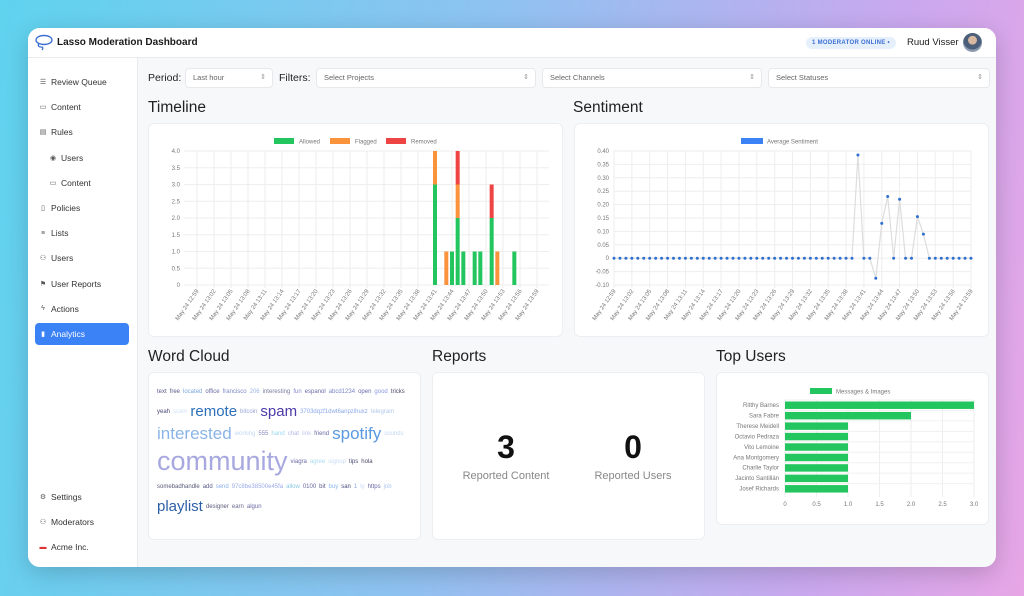 This screenshot has width=1024, height=596. What do you see at coordinates (82, 233) in the screenshot?
I see `sidebar-item-lists: ≡ Lists` at bounding box center [82, 233].